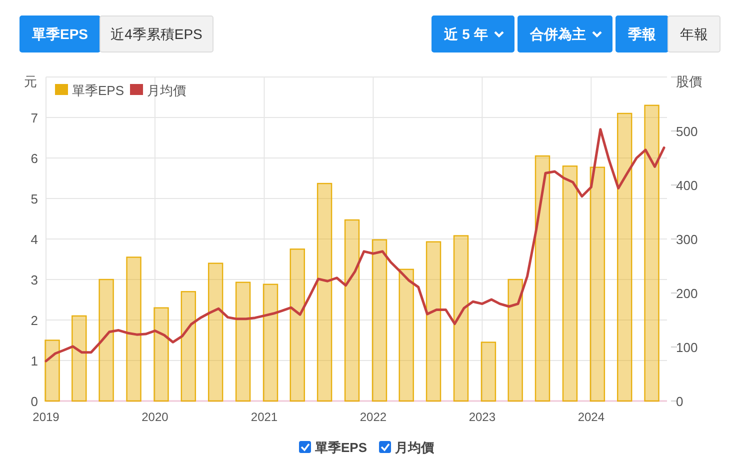 The image size is (740, 475). What do you see at coordinates (680, 401) in the screenshot?
I see `y2-tick-label: 0` at bounding box center [680, 401].